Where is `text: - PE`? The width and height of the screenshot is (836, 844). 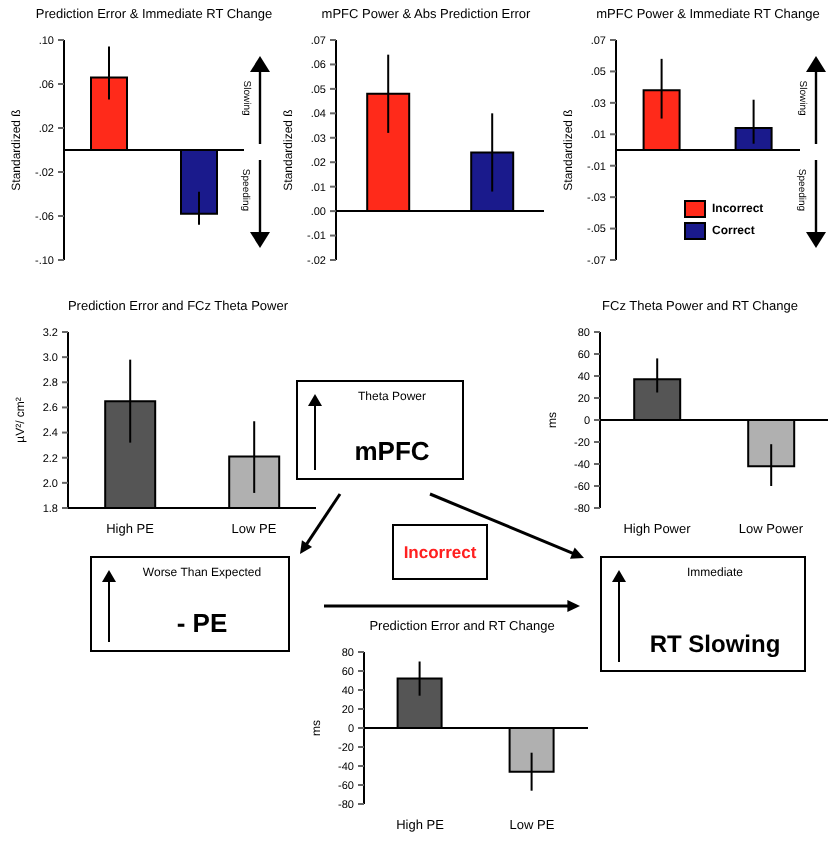 text: - PE is located at coordinates (202, 623).